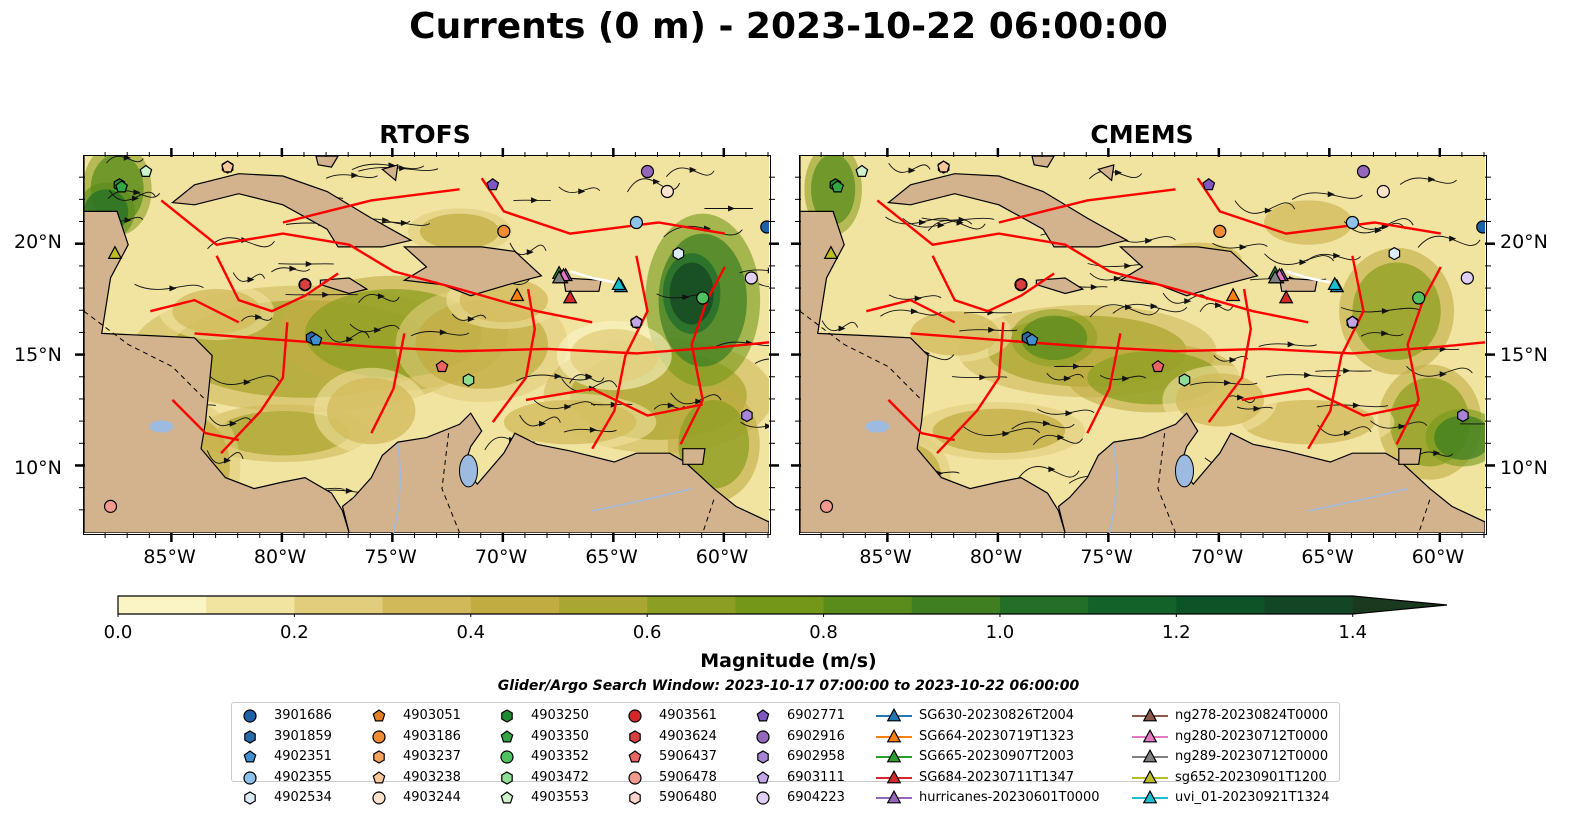 This screenshot has height=827, width=1577. What do you see at coordinates (1000, 632) in the screenshot?
I see `colorbar-tick-5: 1.0` at bounding box center [1000, 632].